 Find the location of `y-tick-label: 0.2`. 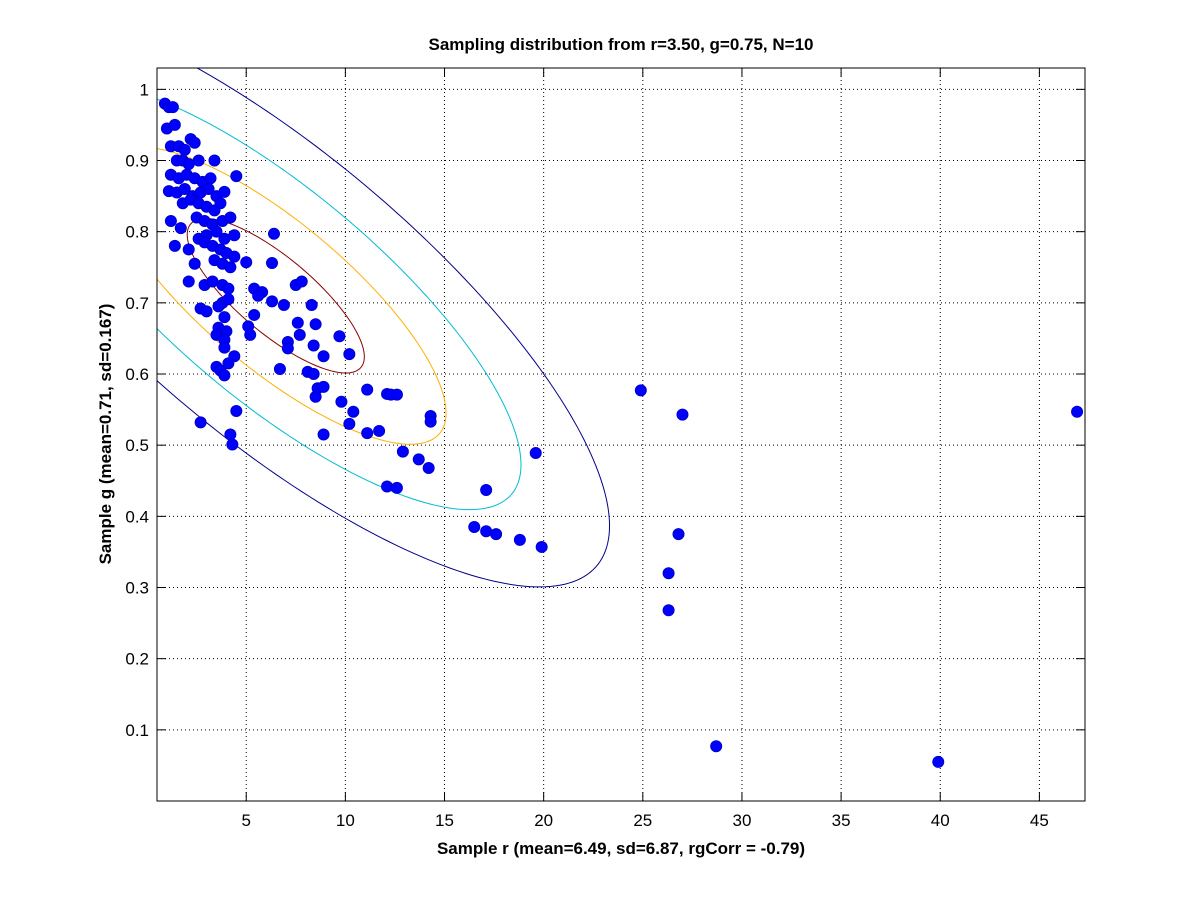

y-tick-label: 0.2 is located at coordinates (137, 659).